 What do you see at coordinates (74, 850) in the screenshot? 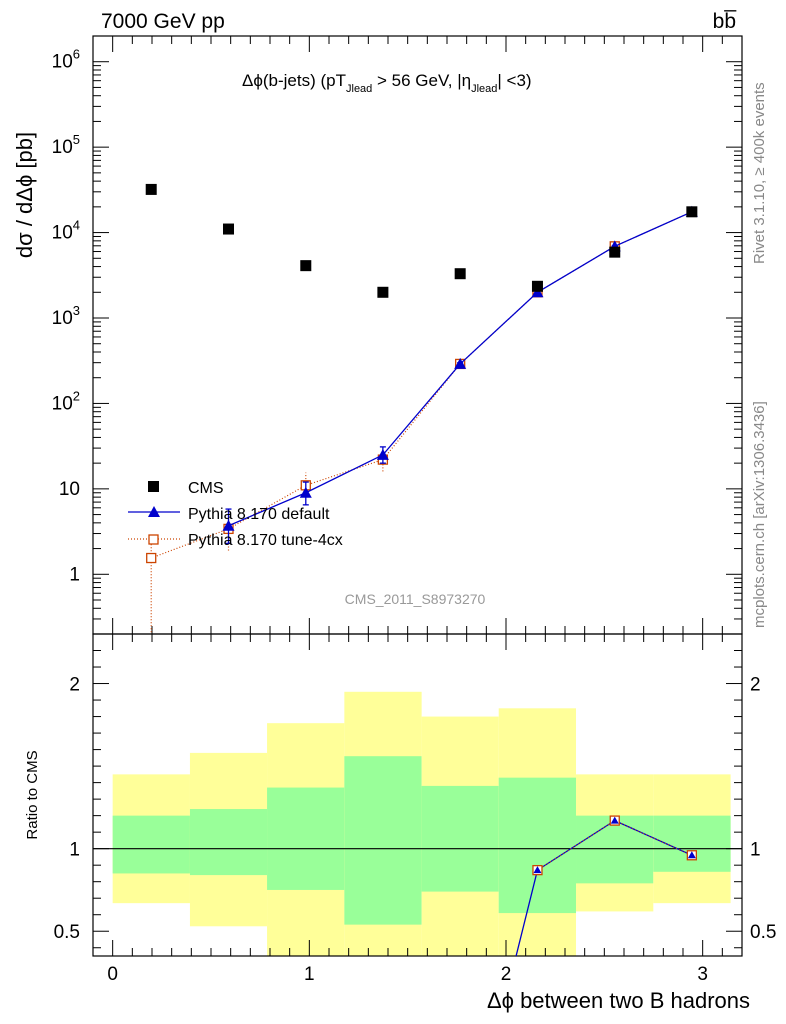
I see `ratio-y-tick-label-left: 1` at bounding box center [74, 850].